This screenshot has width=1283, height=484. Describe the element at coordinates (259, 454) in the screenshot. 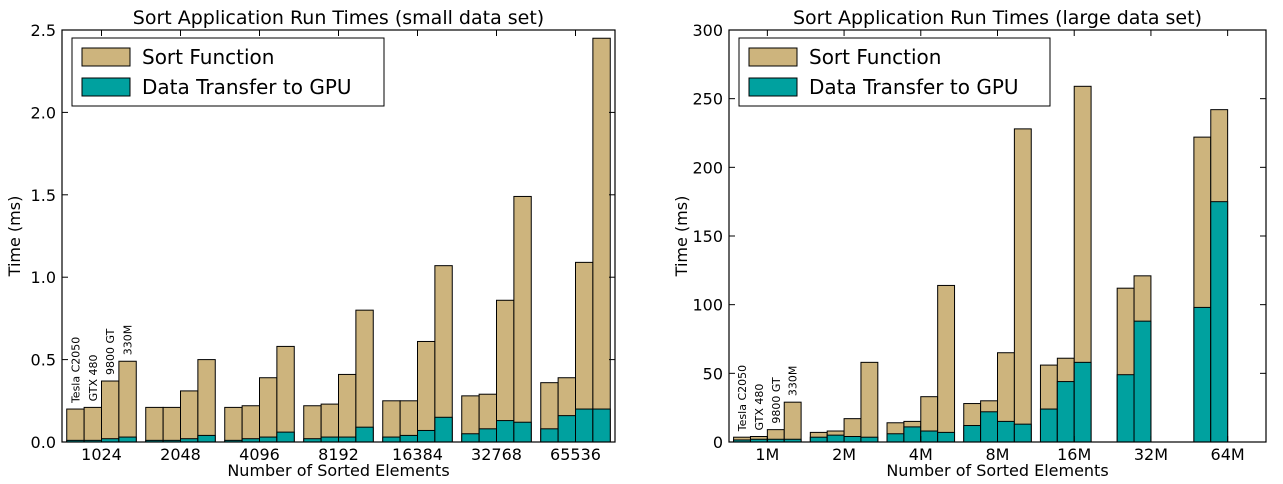

I see `x-tick-label: 4096` at that location.